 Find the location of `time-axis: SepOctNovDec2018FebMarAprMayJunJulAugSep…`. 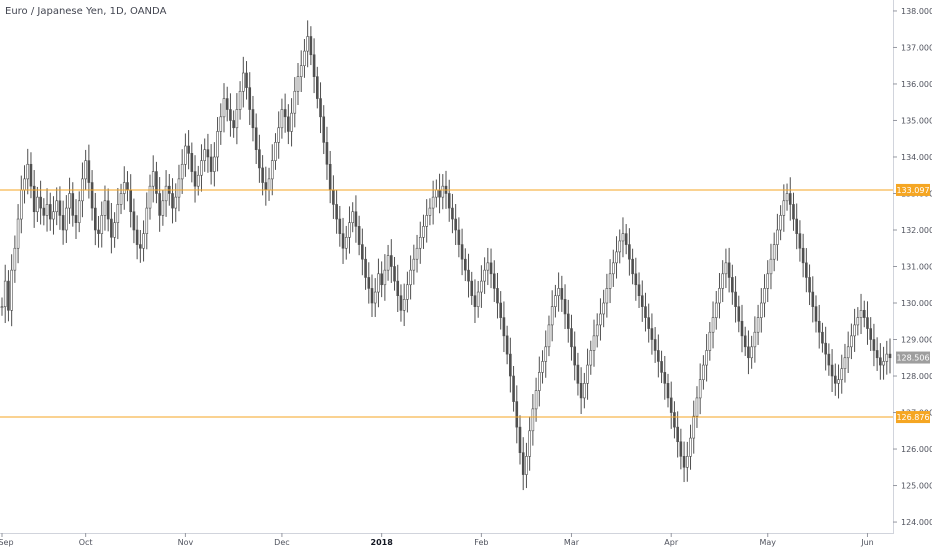

time-axis: SepOctNovDec2018FebMarAprMayJunJulAugSep… is located at coordinates (466, 540).